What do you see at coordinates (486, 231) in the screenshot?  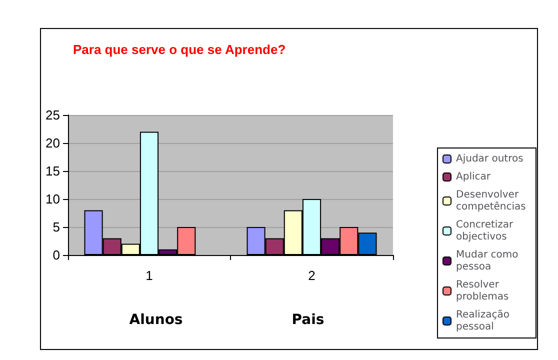 I see `legend-label: Concretizar objectivos` at bounding box center [486, 231].